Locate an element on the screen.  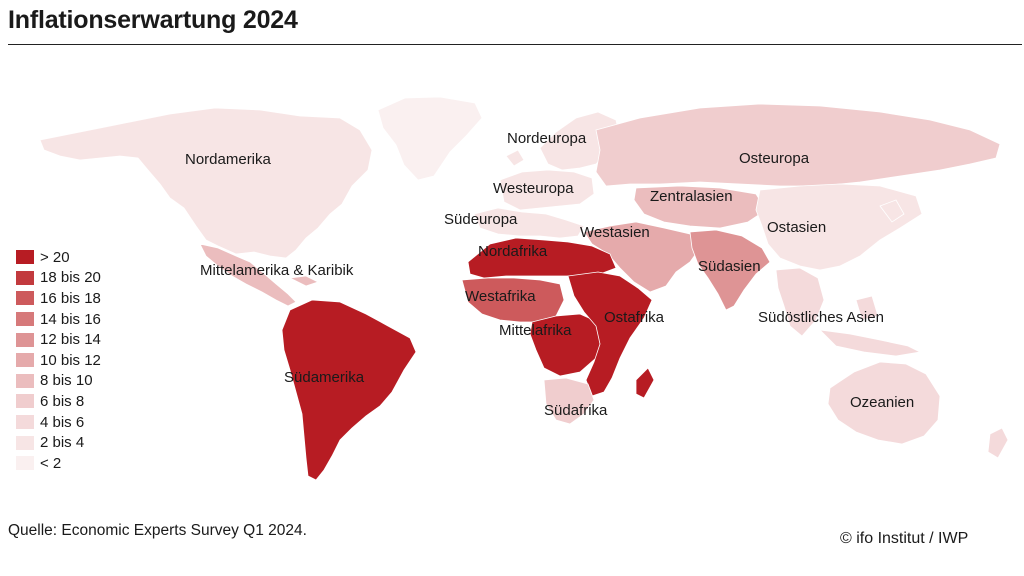
legend-label: 10 bis 12 is located at coordinates (70, 360).